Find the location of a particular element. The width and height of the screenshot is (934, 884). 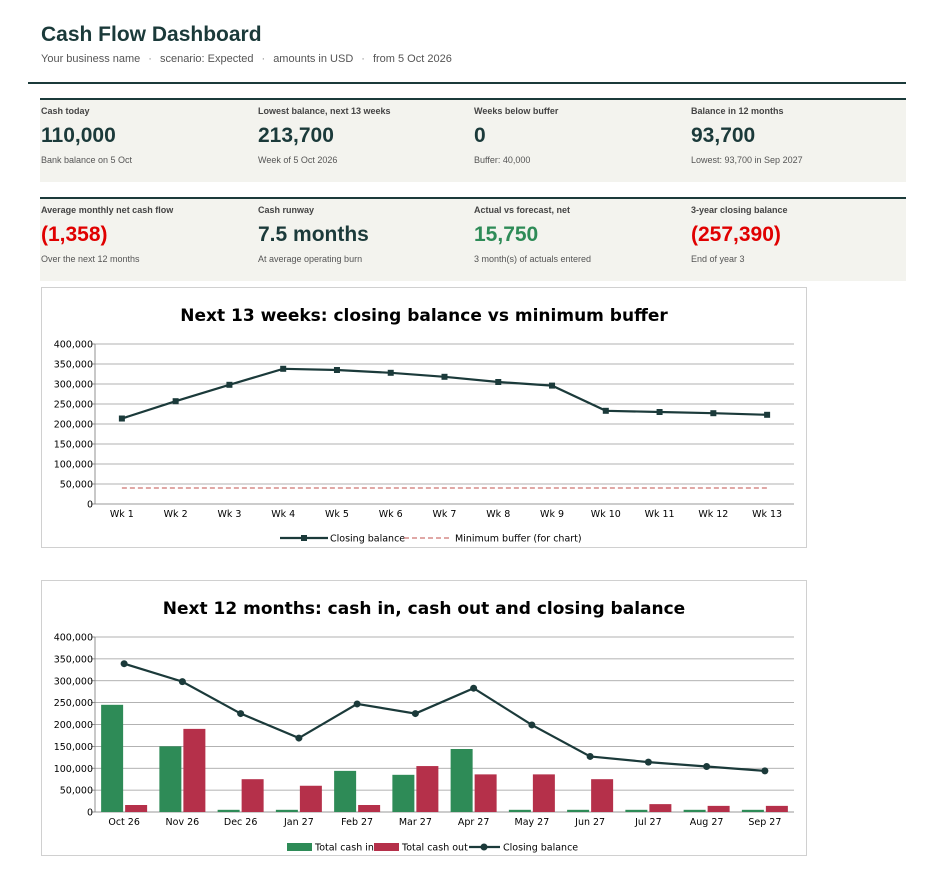

x-tick-label: Sep 27 is located at coordinates (764, 822).